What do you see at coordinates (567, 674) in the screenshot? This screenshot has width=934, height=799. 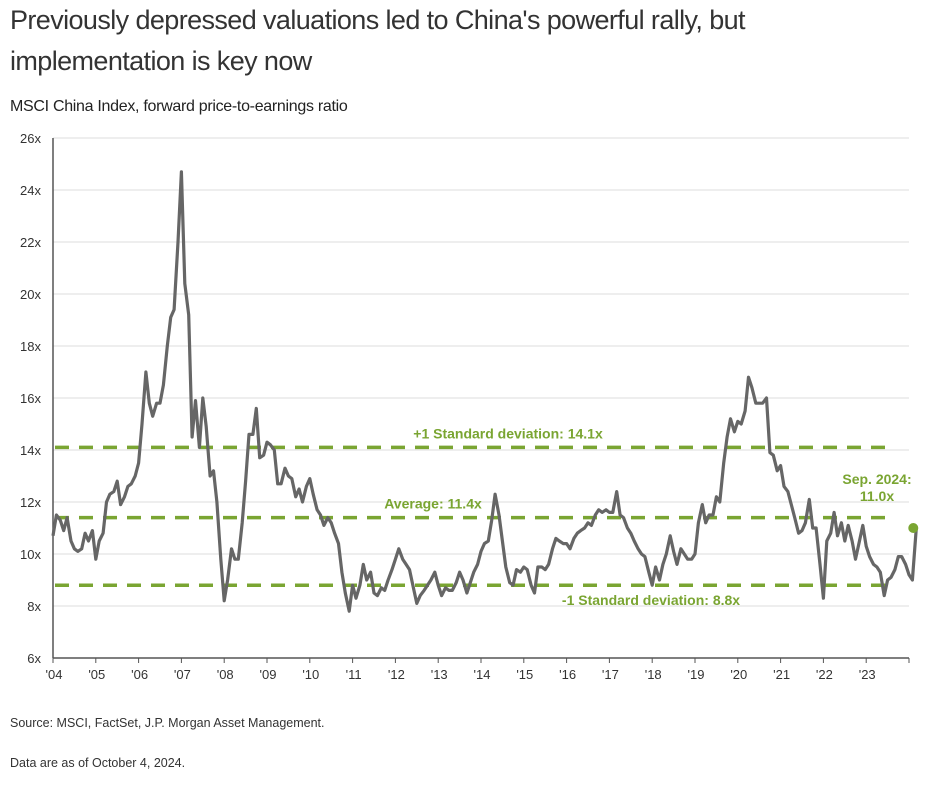 I see `x-tick-label: '16` at bounding box center [567, 674].